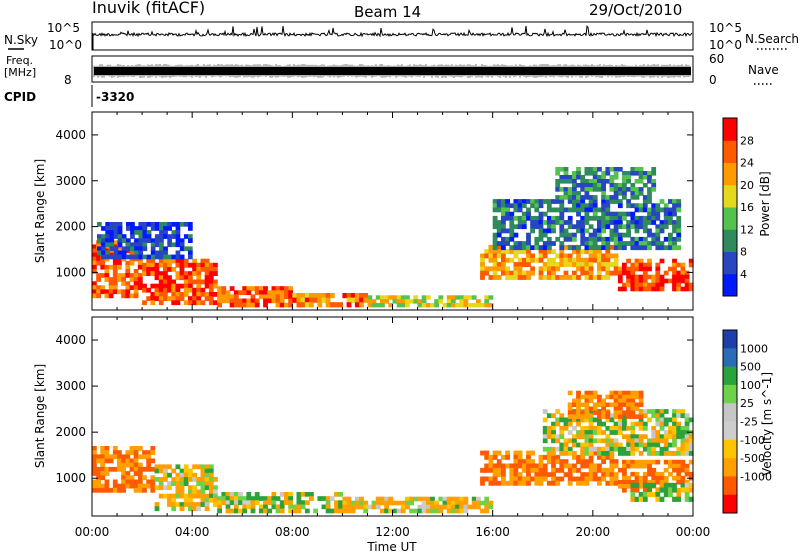 This screenshot has height=554, width=800. I want to click on colorbar-tick-label: 1000, so click(754, 348).